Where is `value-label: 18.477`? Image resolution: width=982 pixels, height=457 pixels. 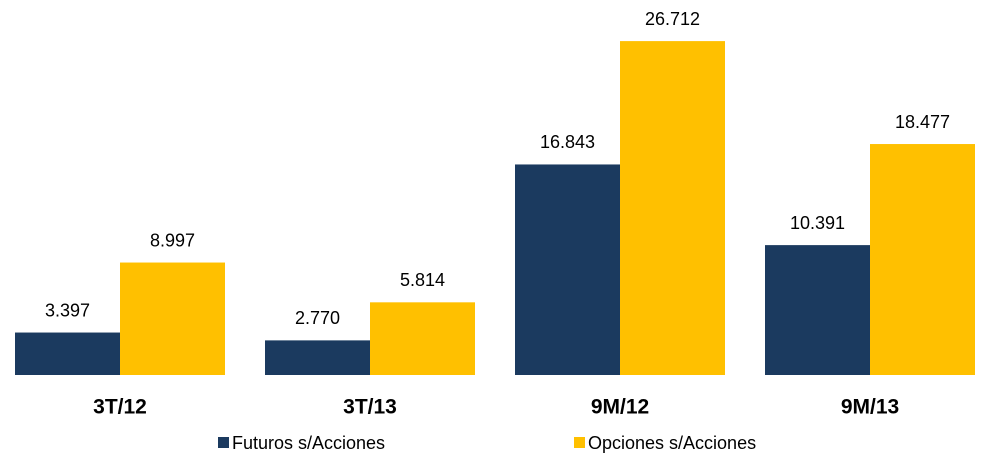 value-label: 18.477 is located at coordinates (922, 122).